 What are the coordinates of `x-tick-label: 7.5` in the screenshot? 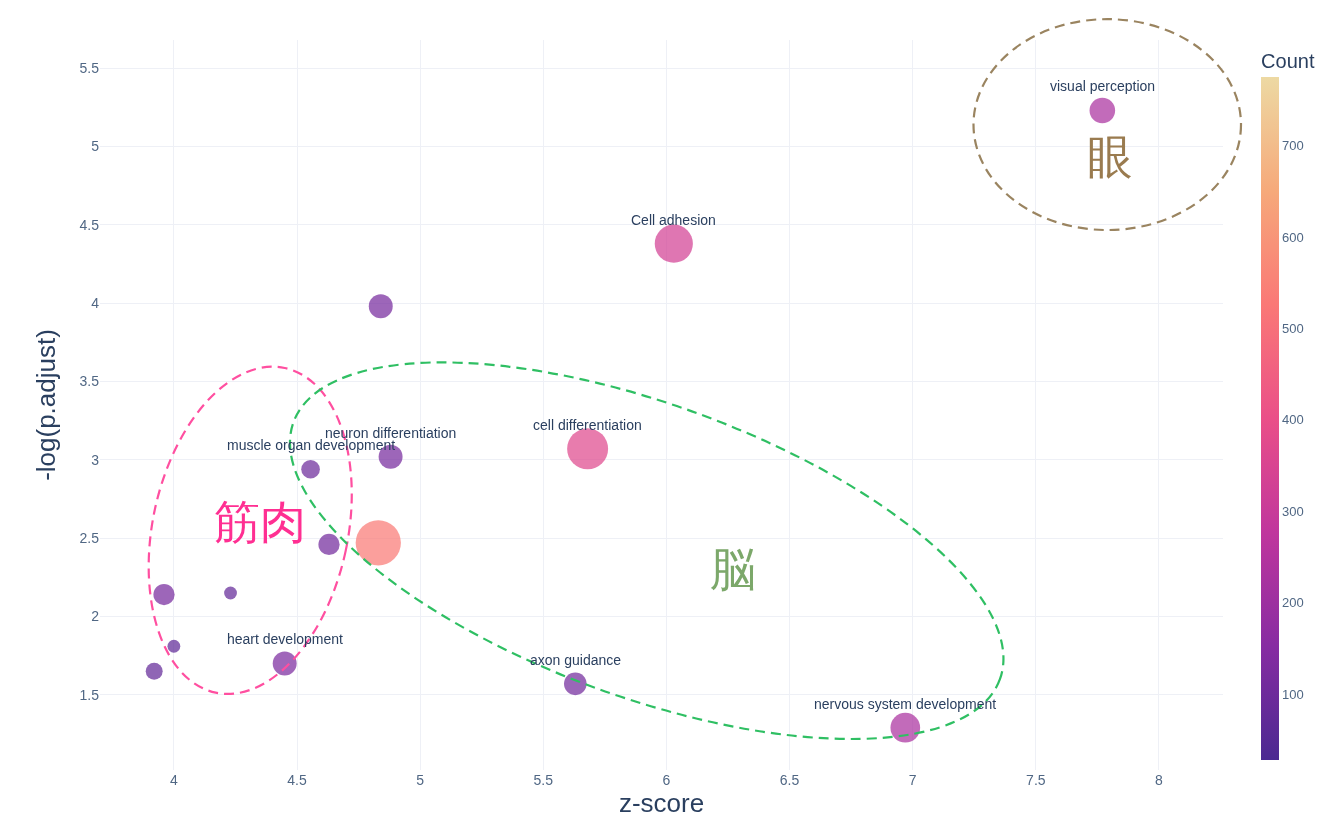 It's located at (1036, 780).